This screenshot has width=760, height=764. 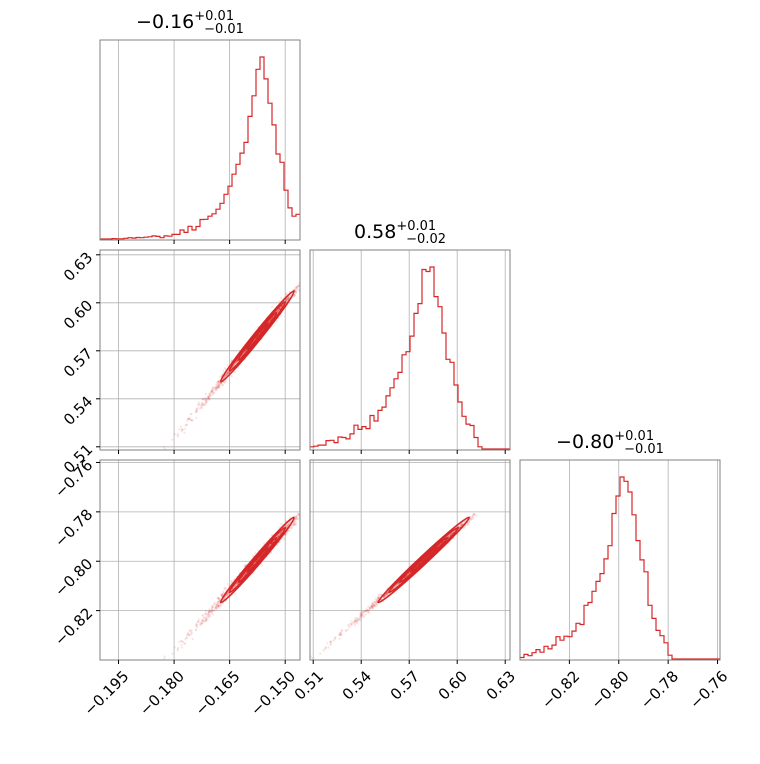 What do you see at coordinates (73, 577) in the screenshot?
I see `y-tick-label: −0.80` at bounding box center [73, 577].